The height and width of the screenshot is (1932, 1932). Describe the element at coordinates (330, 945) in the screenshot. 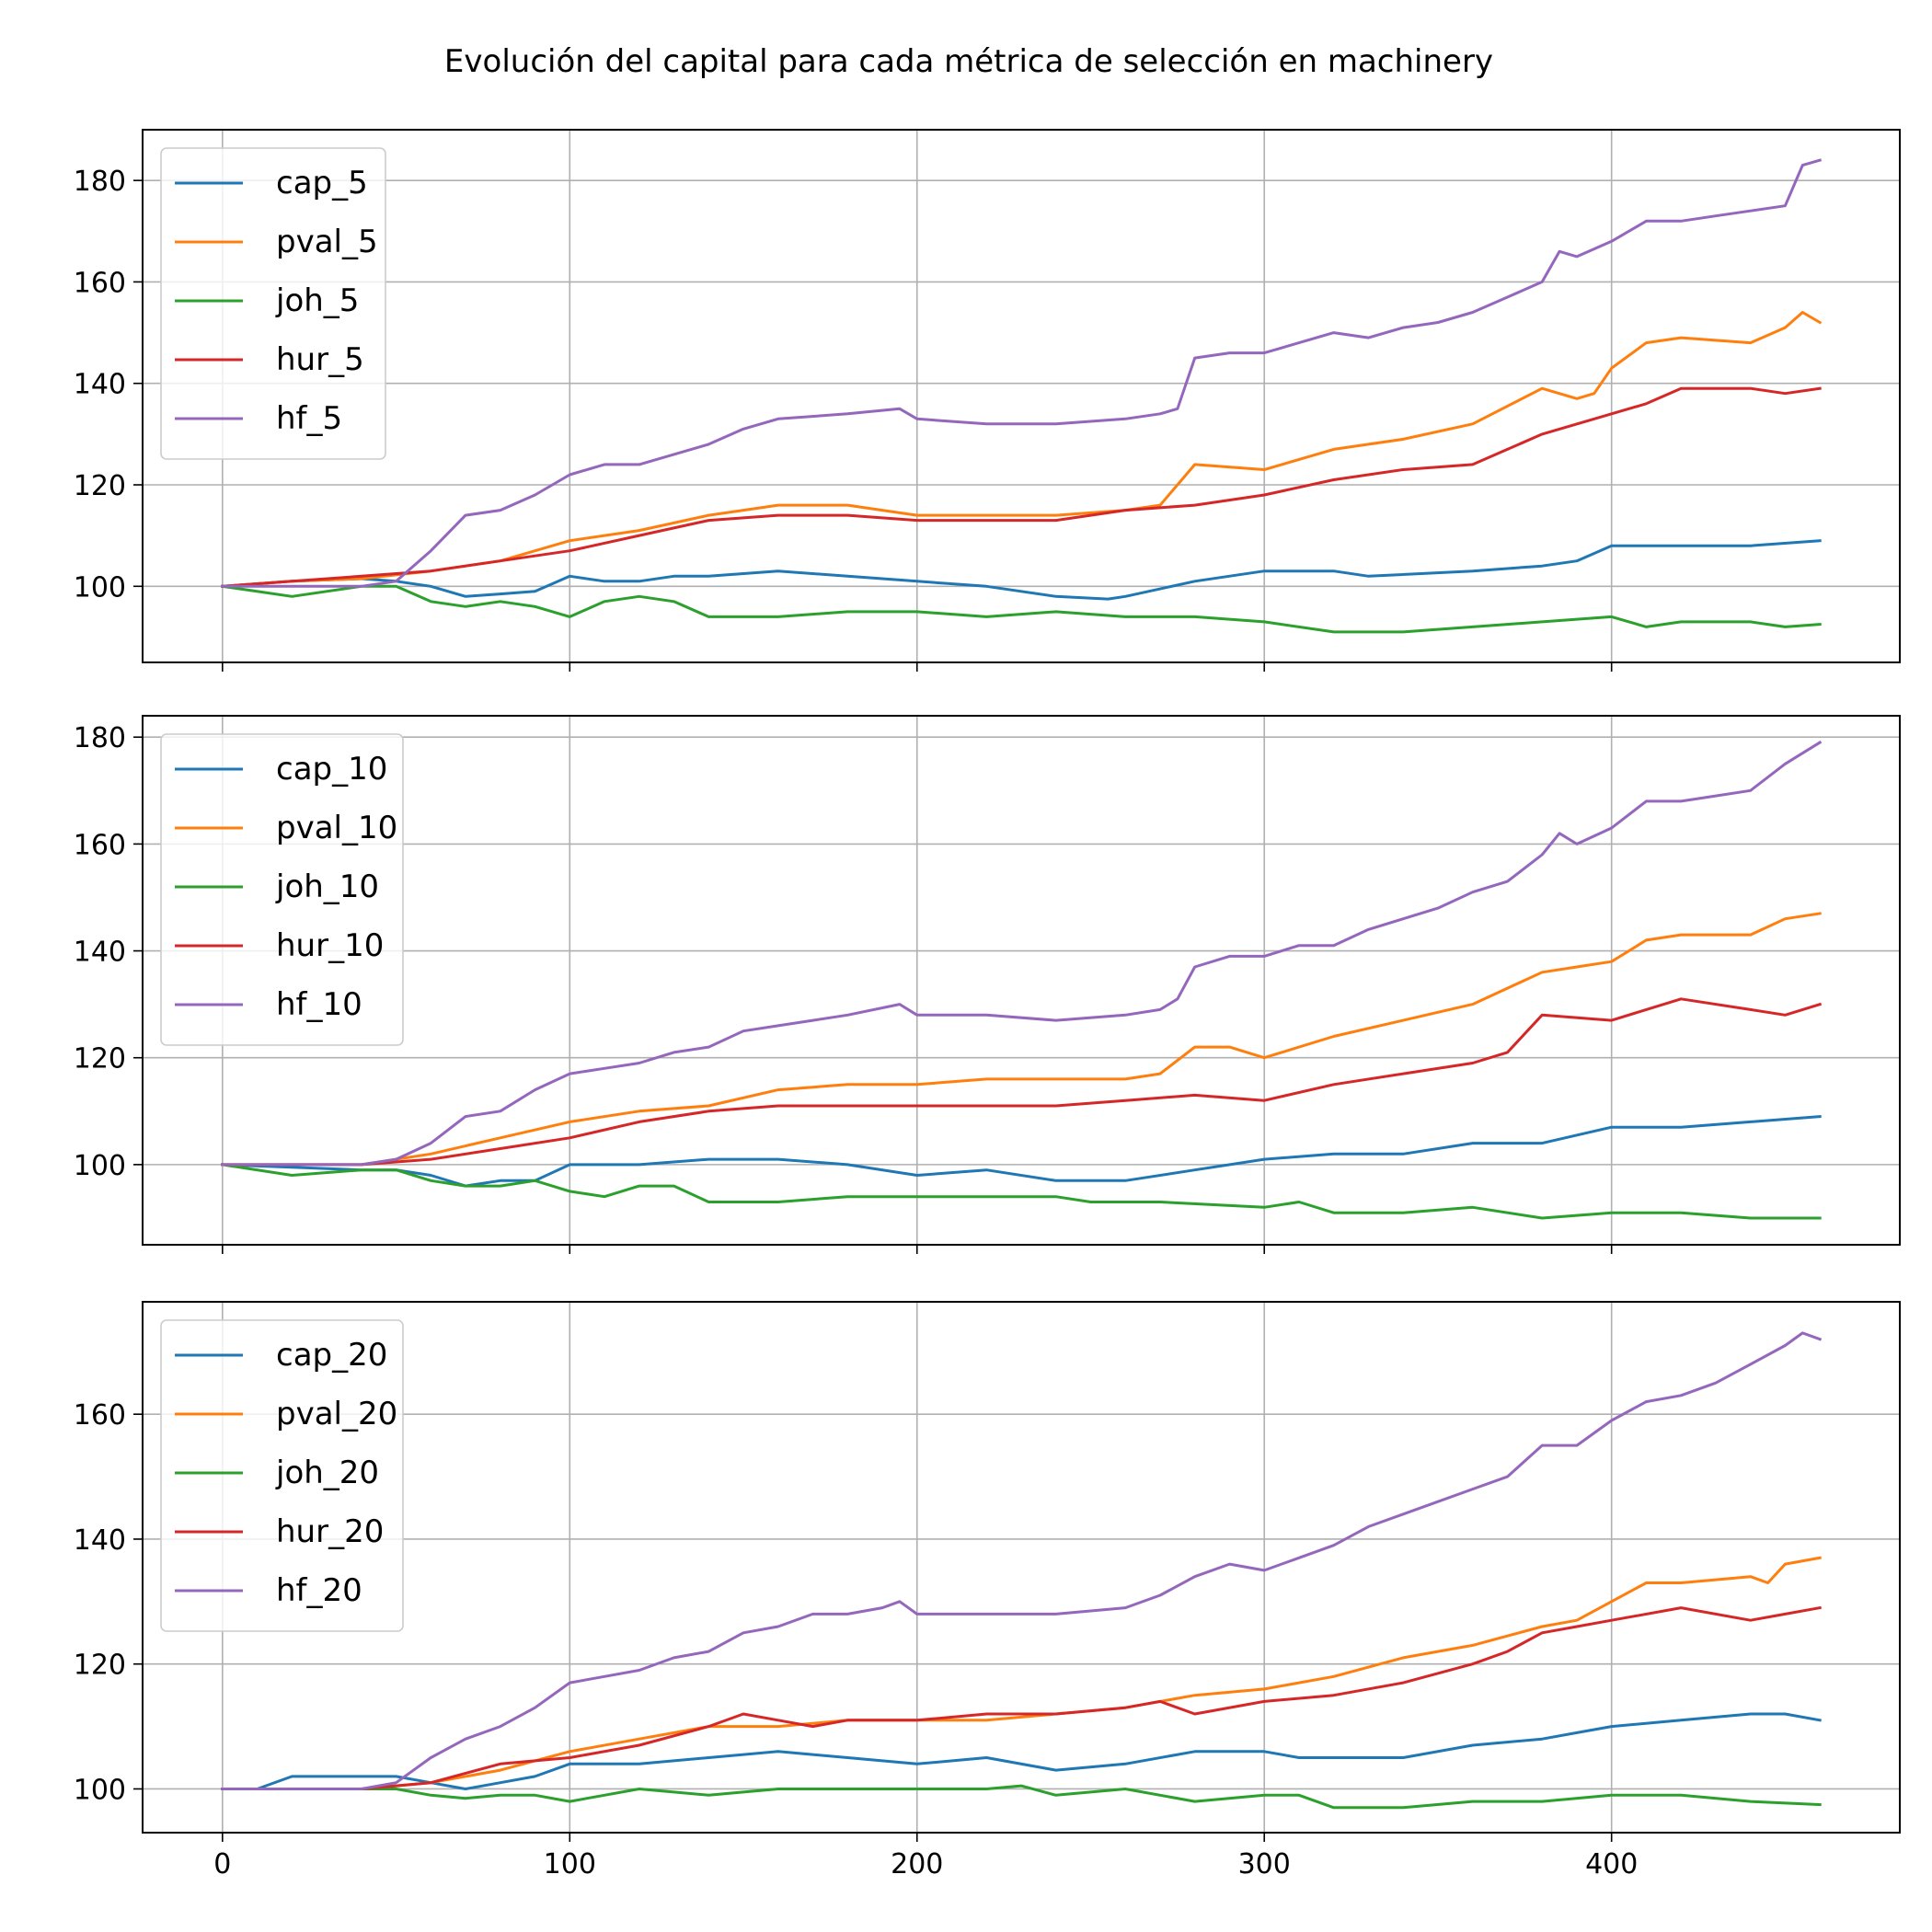

I see `legend-label-hur_10: hur_10` at that location.